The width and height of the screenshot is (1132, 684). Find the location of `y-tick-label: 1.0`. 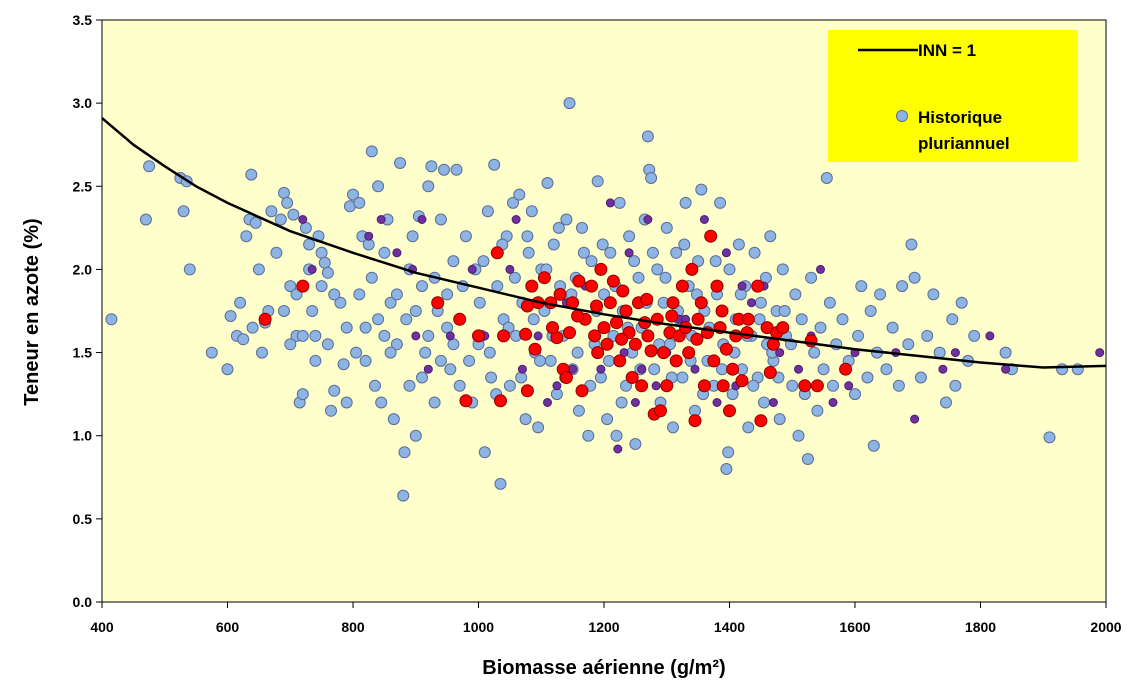

y-tick-label: 1.0 is located at coordinates (83, 436).